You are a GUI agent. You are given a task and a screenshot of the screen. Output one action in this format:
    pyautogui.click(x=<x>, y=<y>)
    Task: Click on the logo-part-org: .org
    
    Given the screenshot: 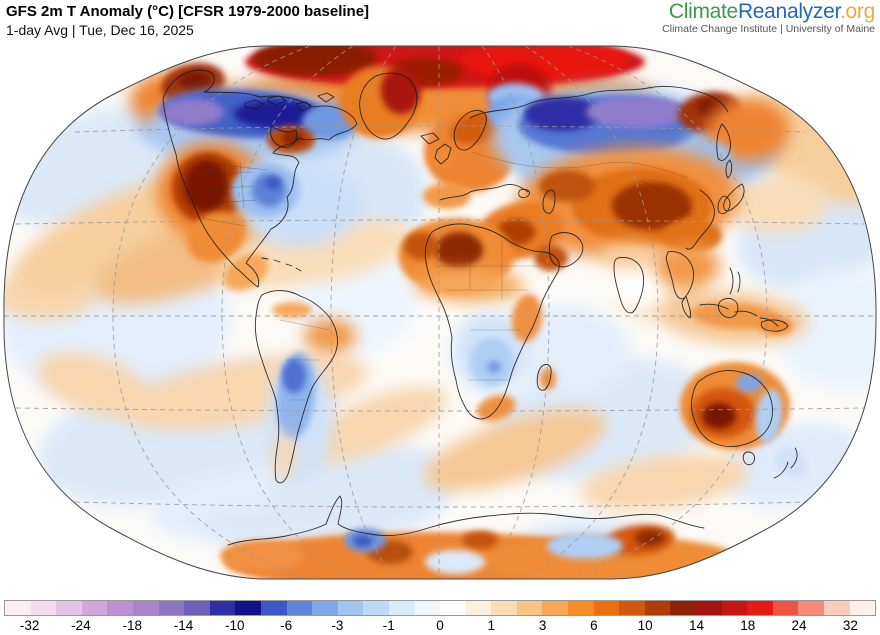 What is the action you would take?
    pyautogui.click(x=857, y=11)
    